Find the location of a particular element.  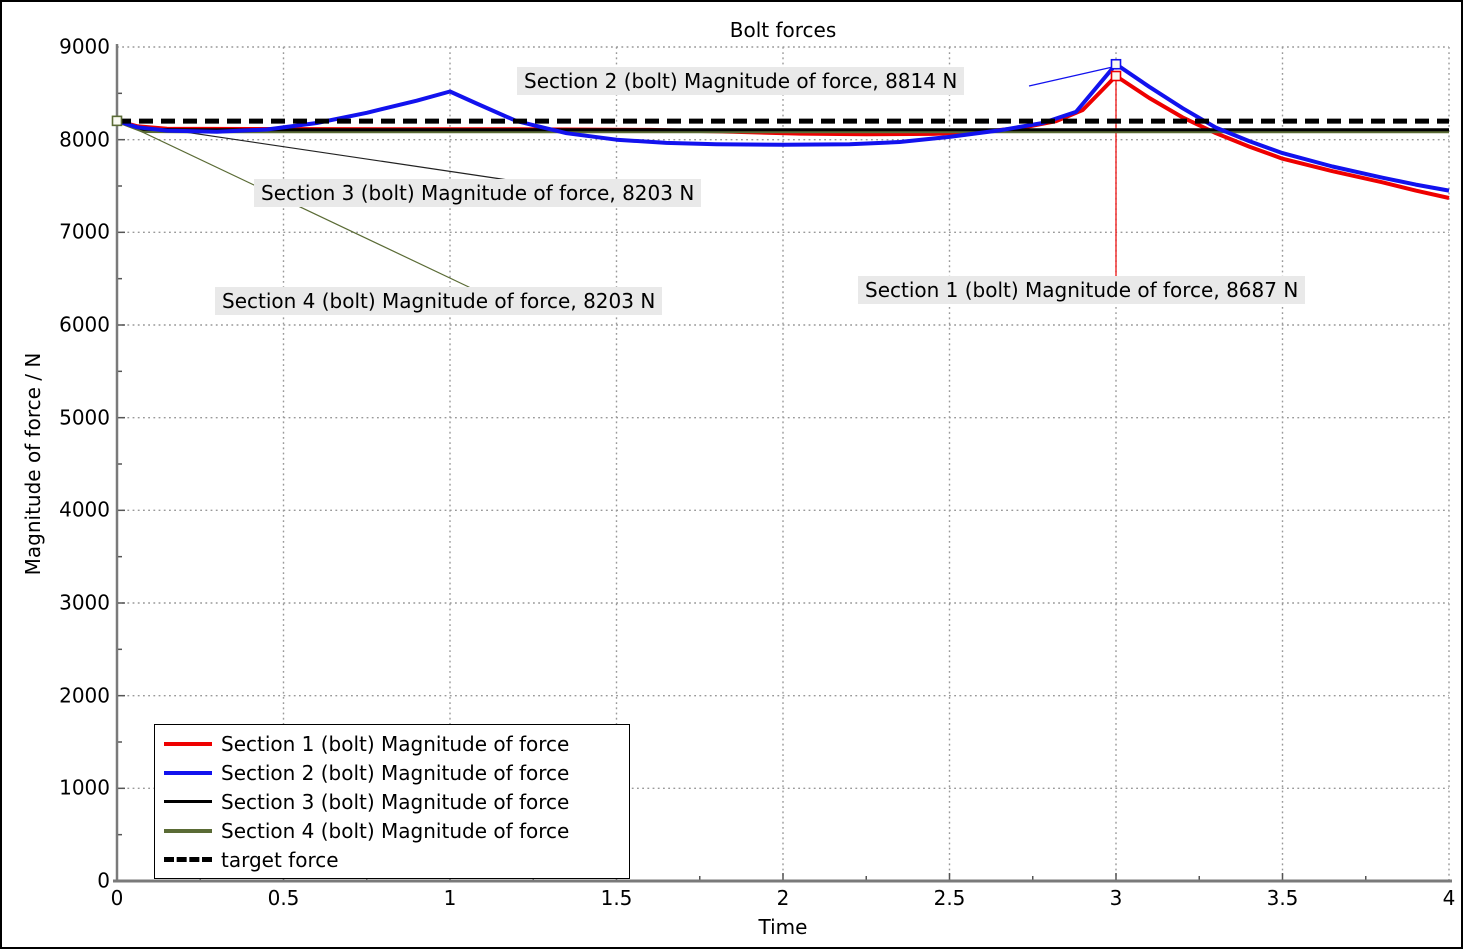

x-tick-label: 1 is located at coordinates (450, 898).